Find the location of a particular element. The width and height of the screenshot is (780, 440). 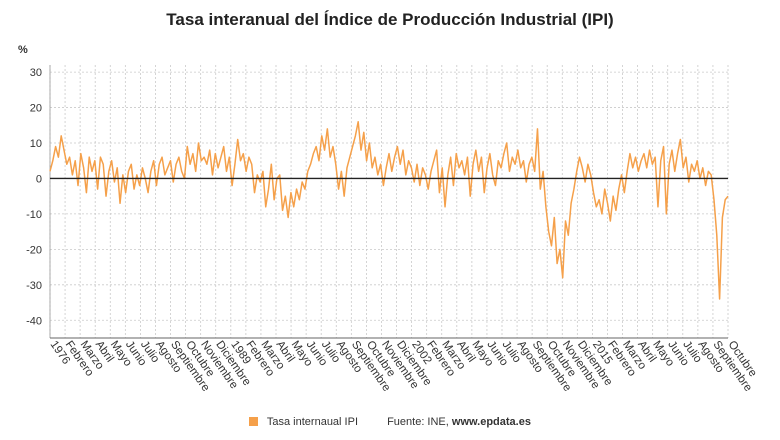

y-tick-label: 0 is located at coordinates (39, 179).